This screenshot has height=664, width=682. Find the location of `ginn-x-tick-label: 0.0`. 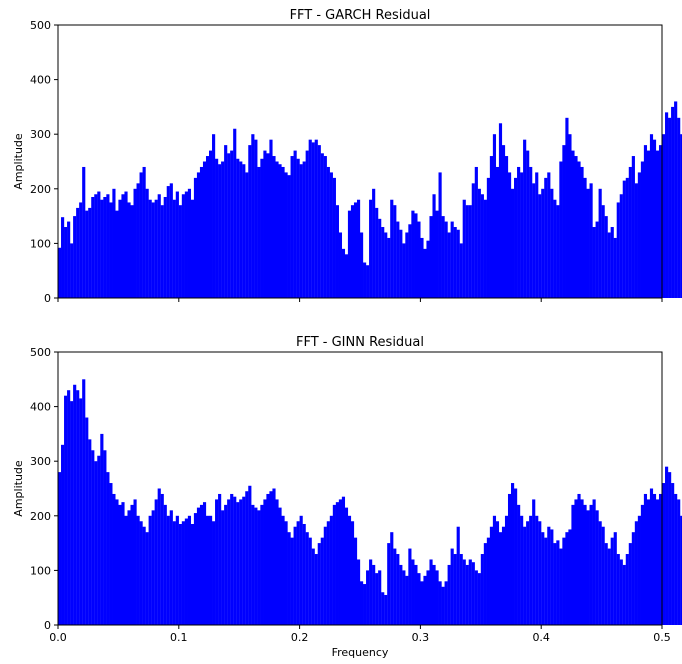

ginn-x-tick-label: 0.0 is located at coordinates (58, 637).